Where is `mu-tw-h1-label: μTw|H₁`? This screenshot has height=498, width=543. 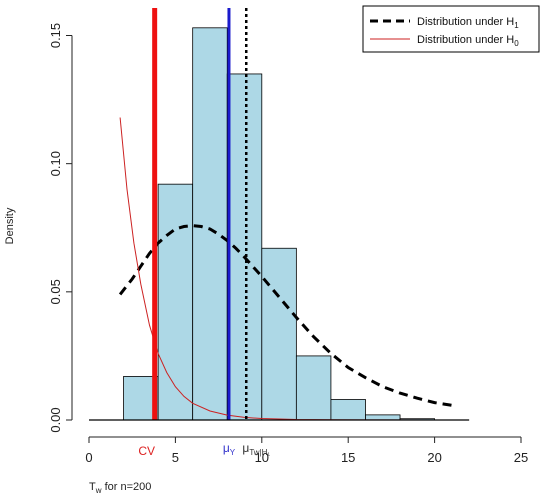
mu-tw-h1-label: μTw|H₁ is located at coordinates (256, 449).